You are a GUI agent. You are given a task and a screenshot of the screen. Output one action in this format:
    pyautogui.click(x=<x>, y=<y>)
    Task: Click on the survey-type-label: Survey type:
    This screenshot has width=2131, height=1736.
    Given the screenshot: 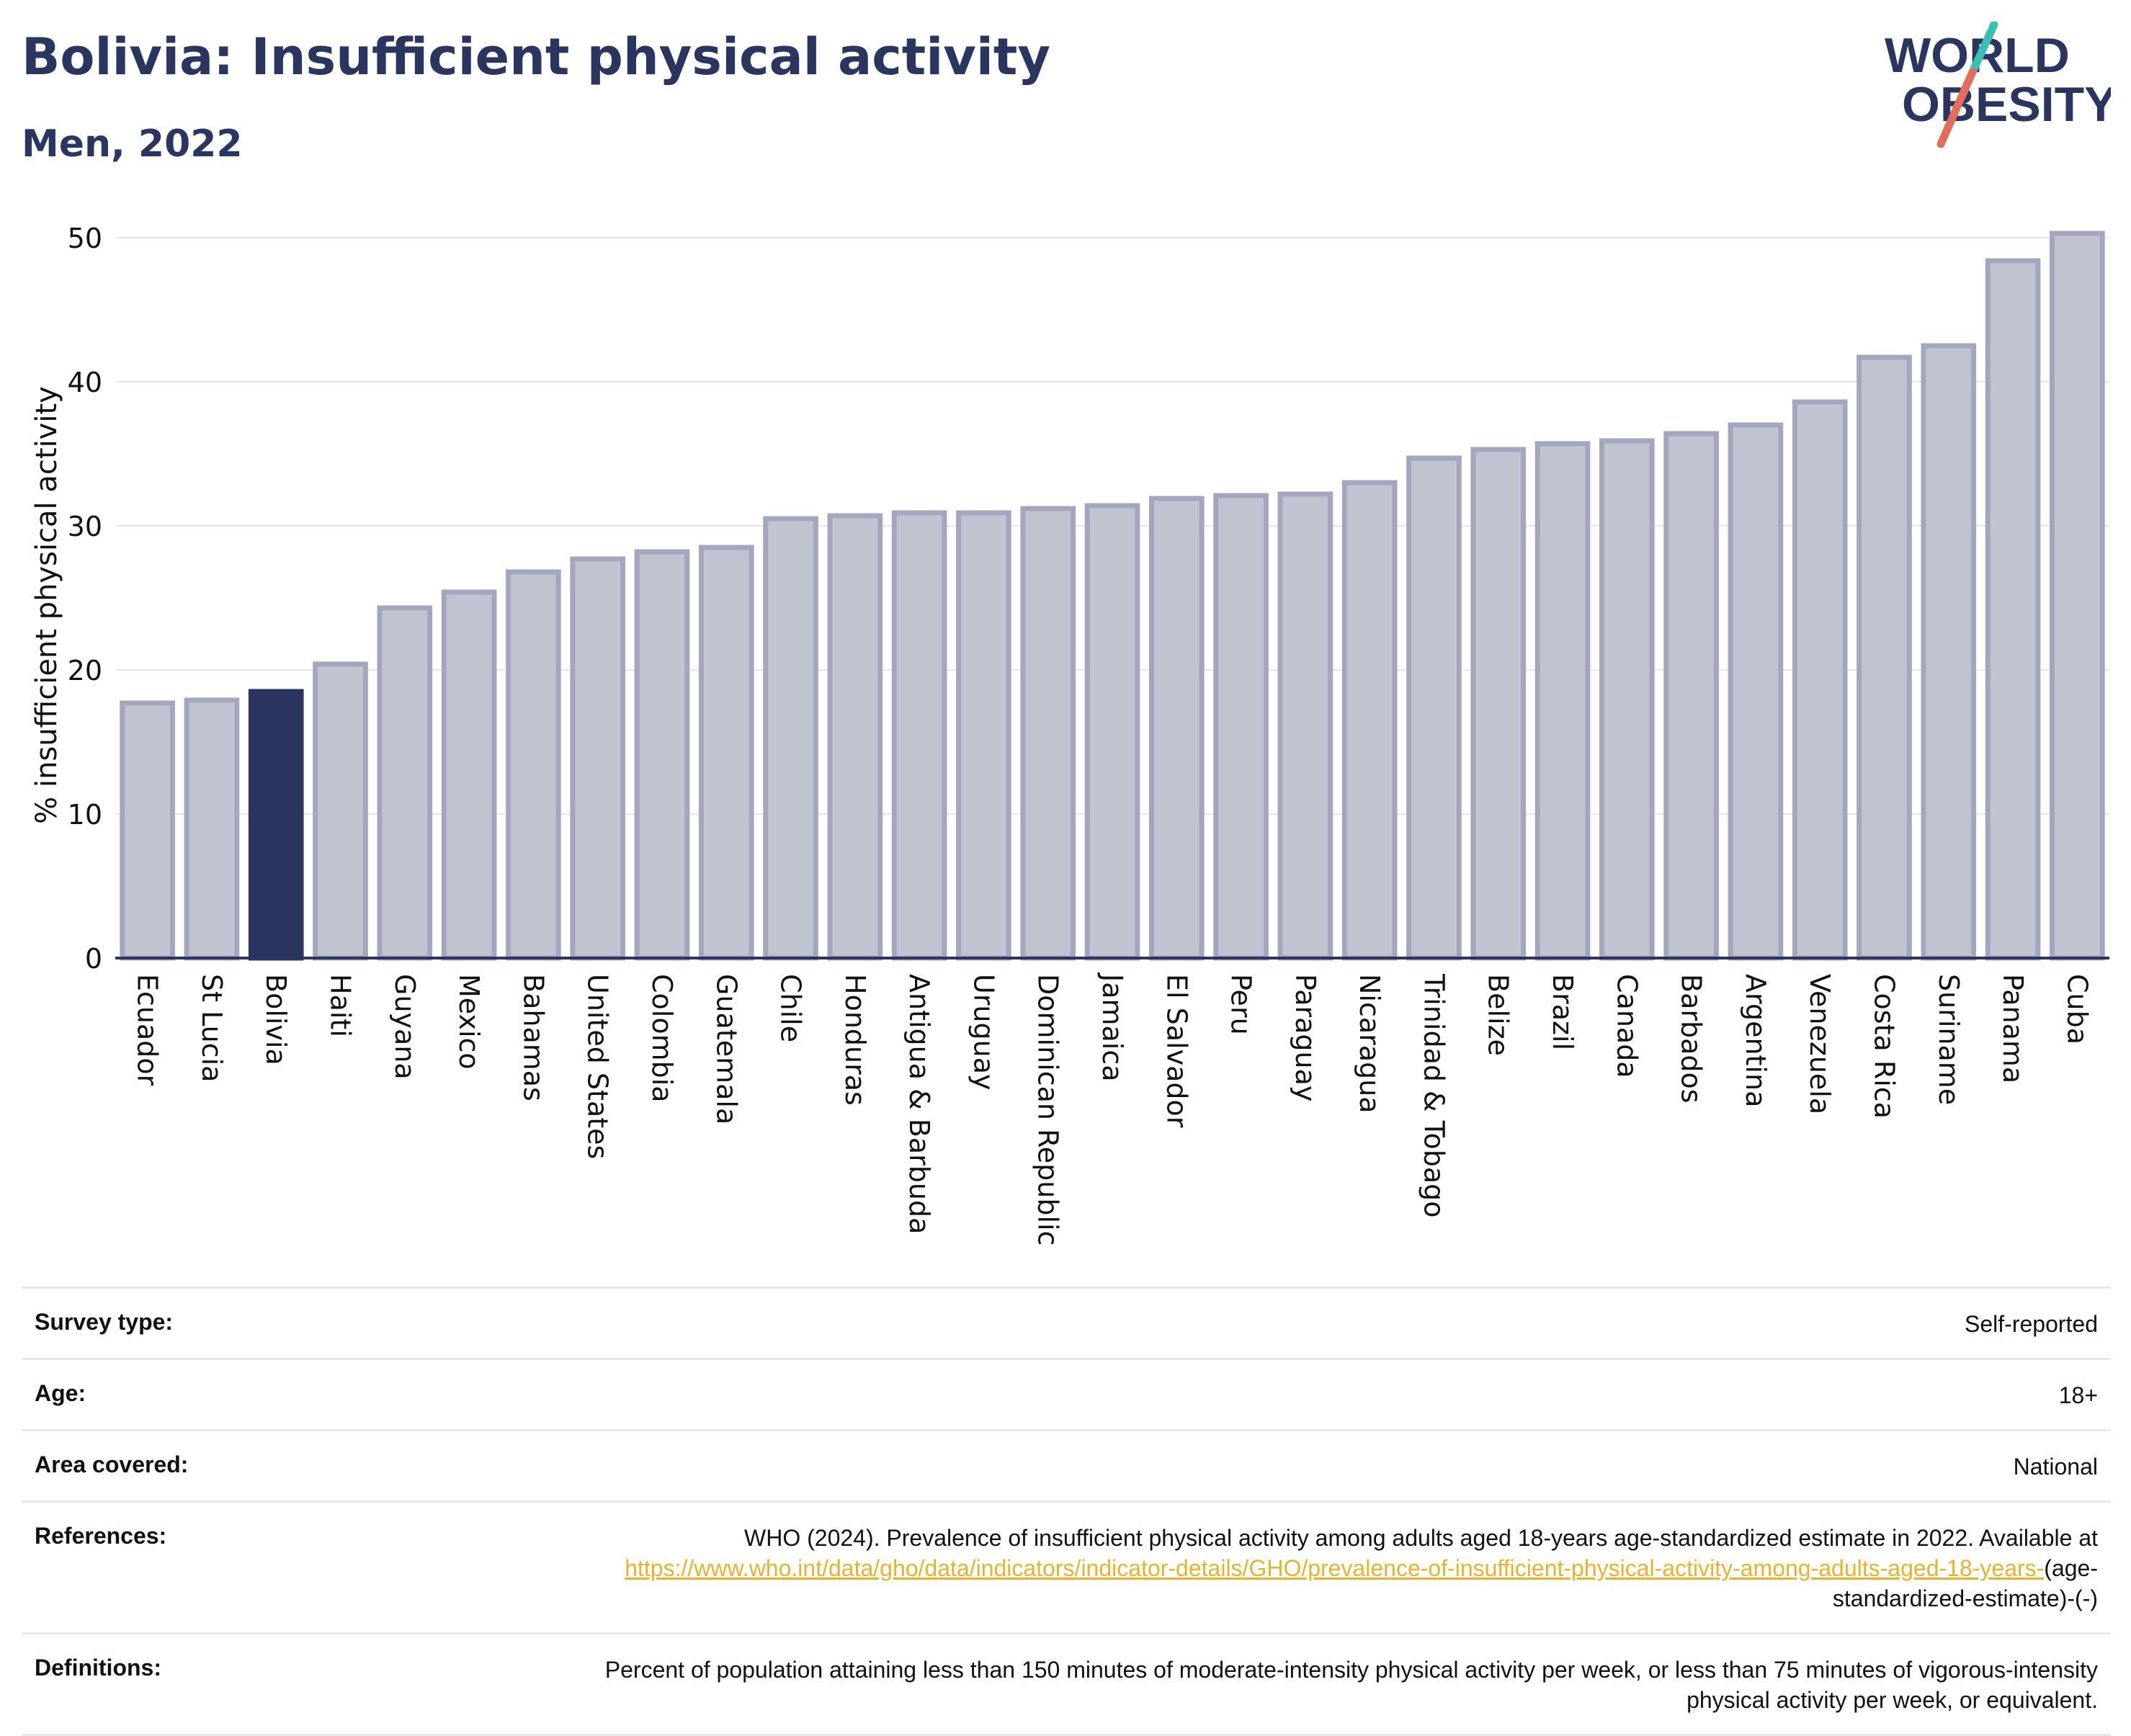 What is the action you would take?
    pyautogui.click(x=105, y=1322)
    